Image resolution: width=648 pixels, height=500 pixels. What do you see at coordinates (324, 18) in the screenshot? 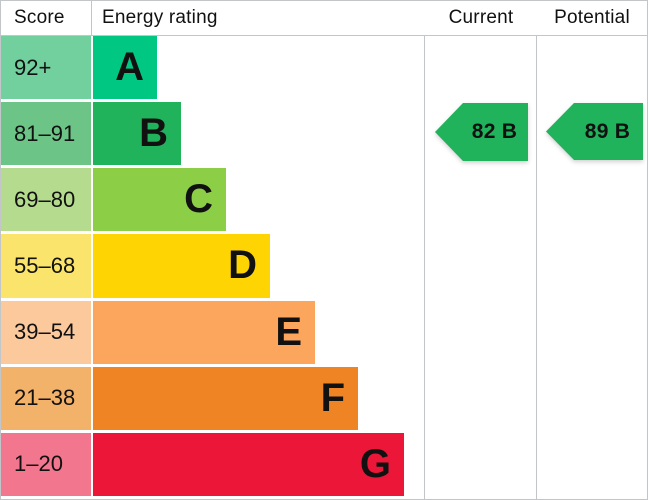
I see `chart-header: Score Energy rating Current Potential` at bounding box center [324, 18].